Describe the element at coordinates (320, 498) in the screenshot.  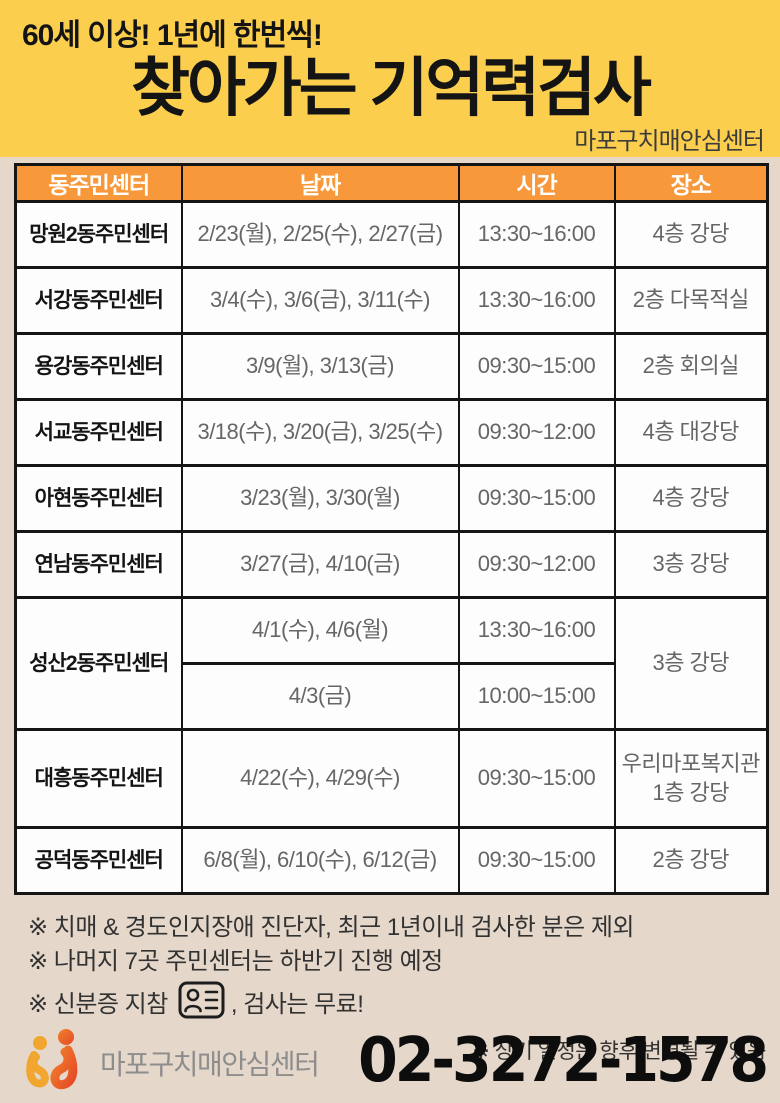
I see `date-cell: 3/23(월), 3/30(월)` at that location.